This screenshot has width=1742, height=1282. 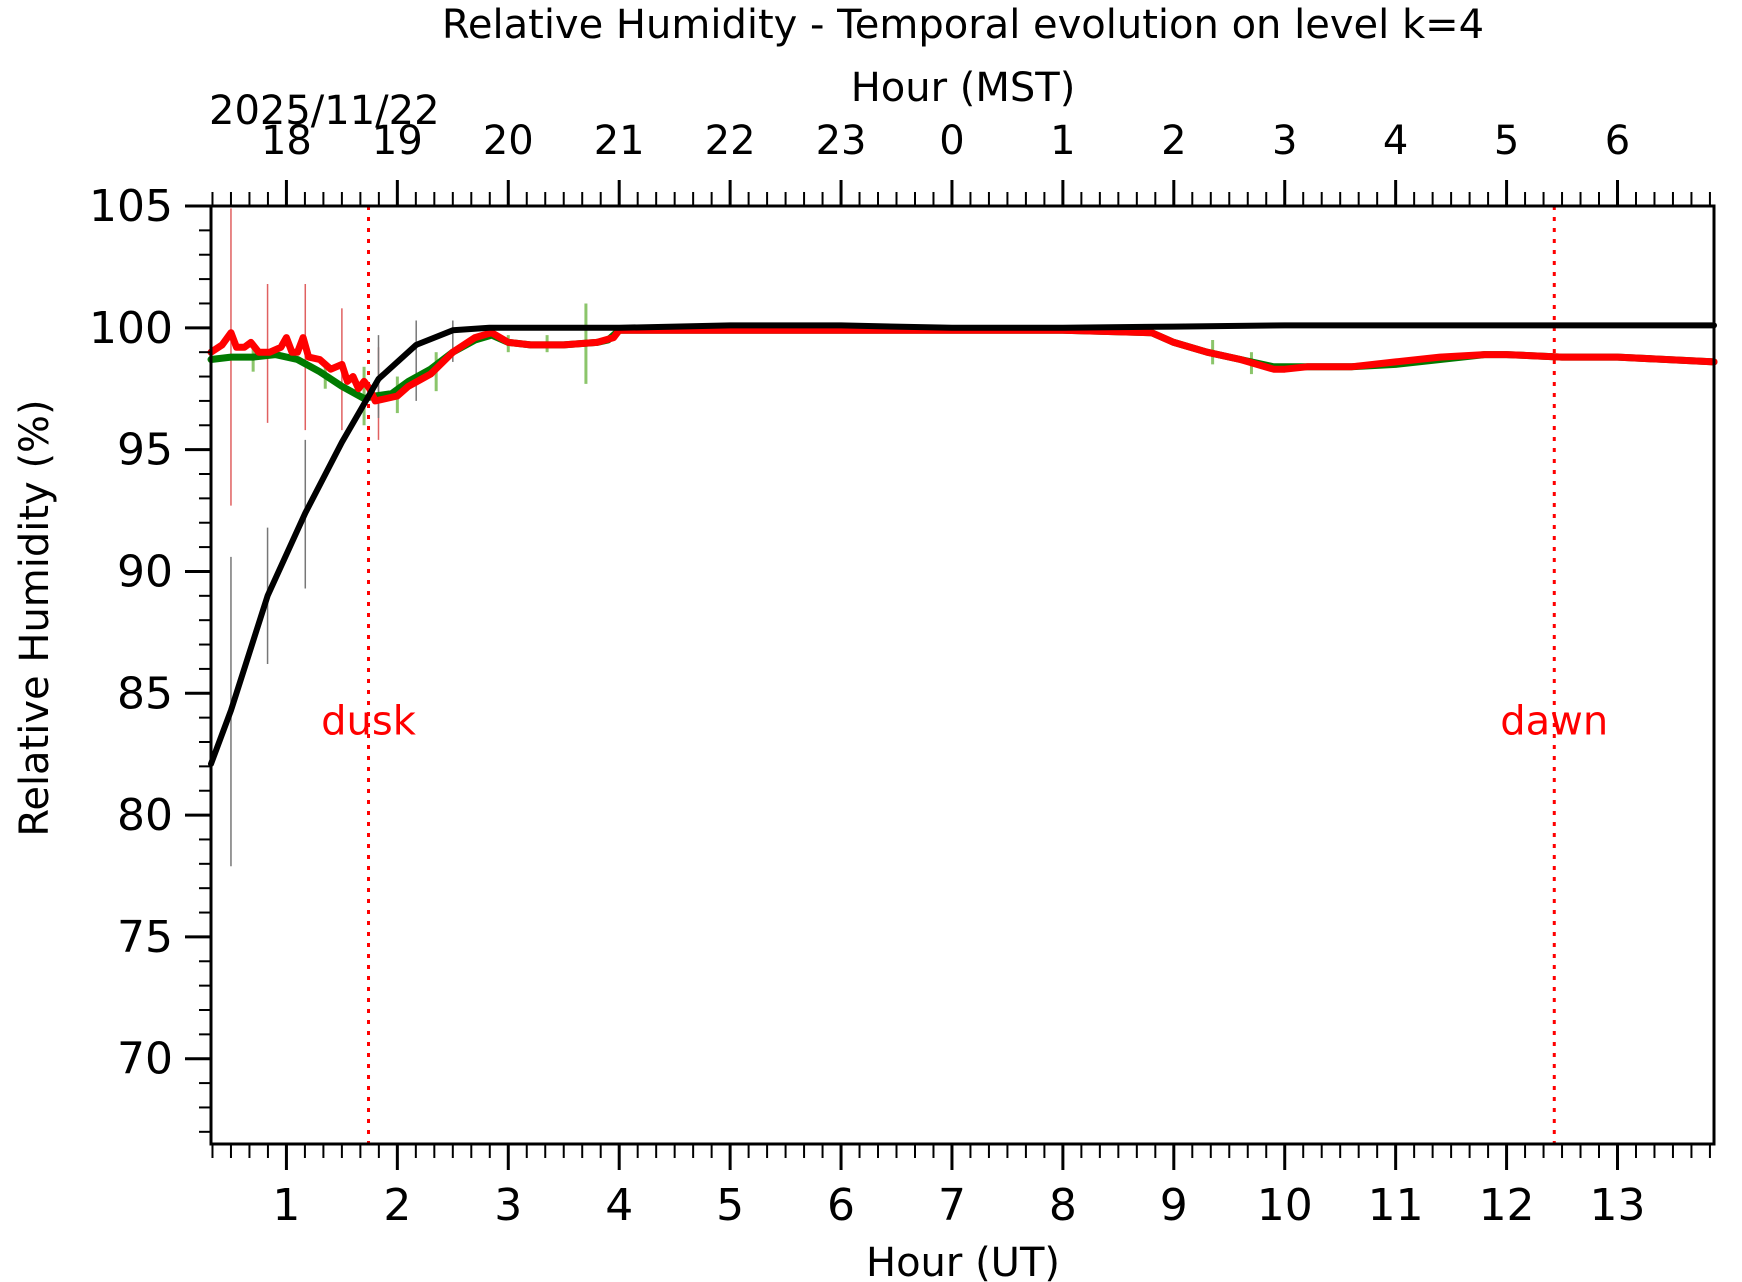 What do you see at coordinates (619, 141) in the screenshot?
I see `x2-tick-label: 21` at bounding box center [619, 141].